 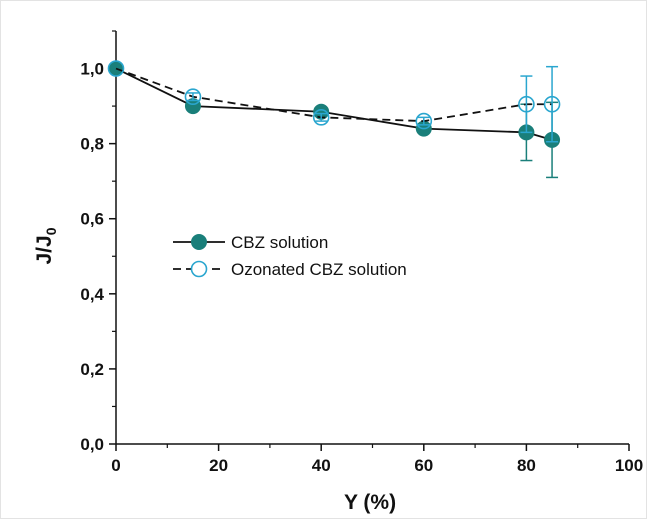 I want to click on y-tick-label: 0,2, so click(x=92, y=369).